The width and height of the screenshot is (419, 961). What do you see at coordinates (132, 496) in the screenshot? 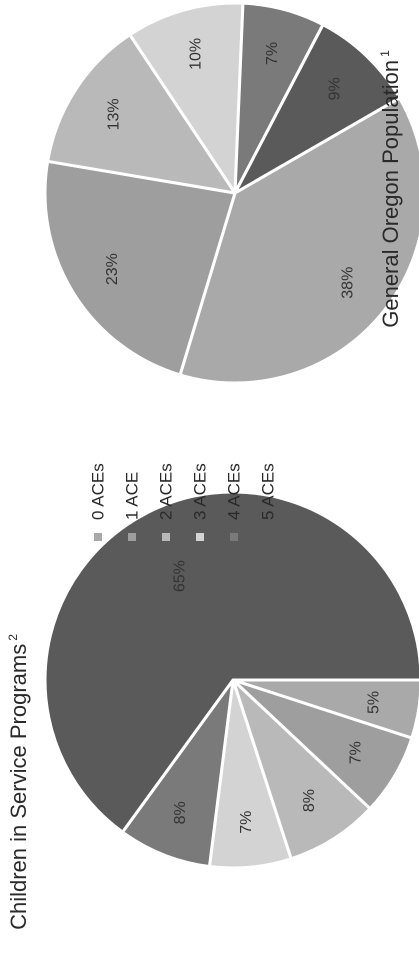
I see `legend-label-1-ace: 1 ACE` at bounding box center [132, 496].